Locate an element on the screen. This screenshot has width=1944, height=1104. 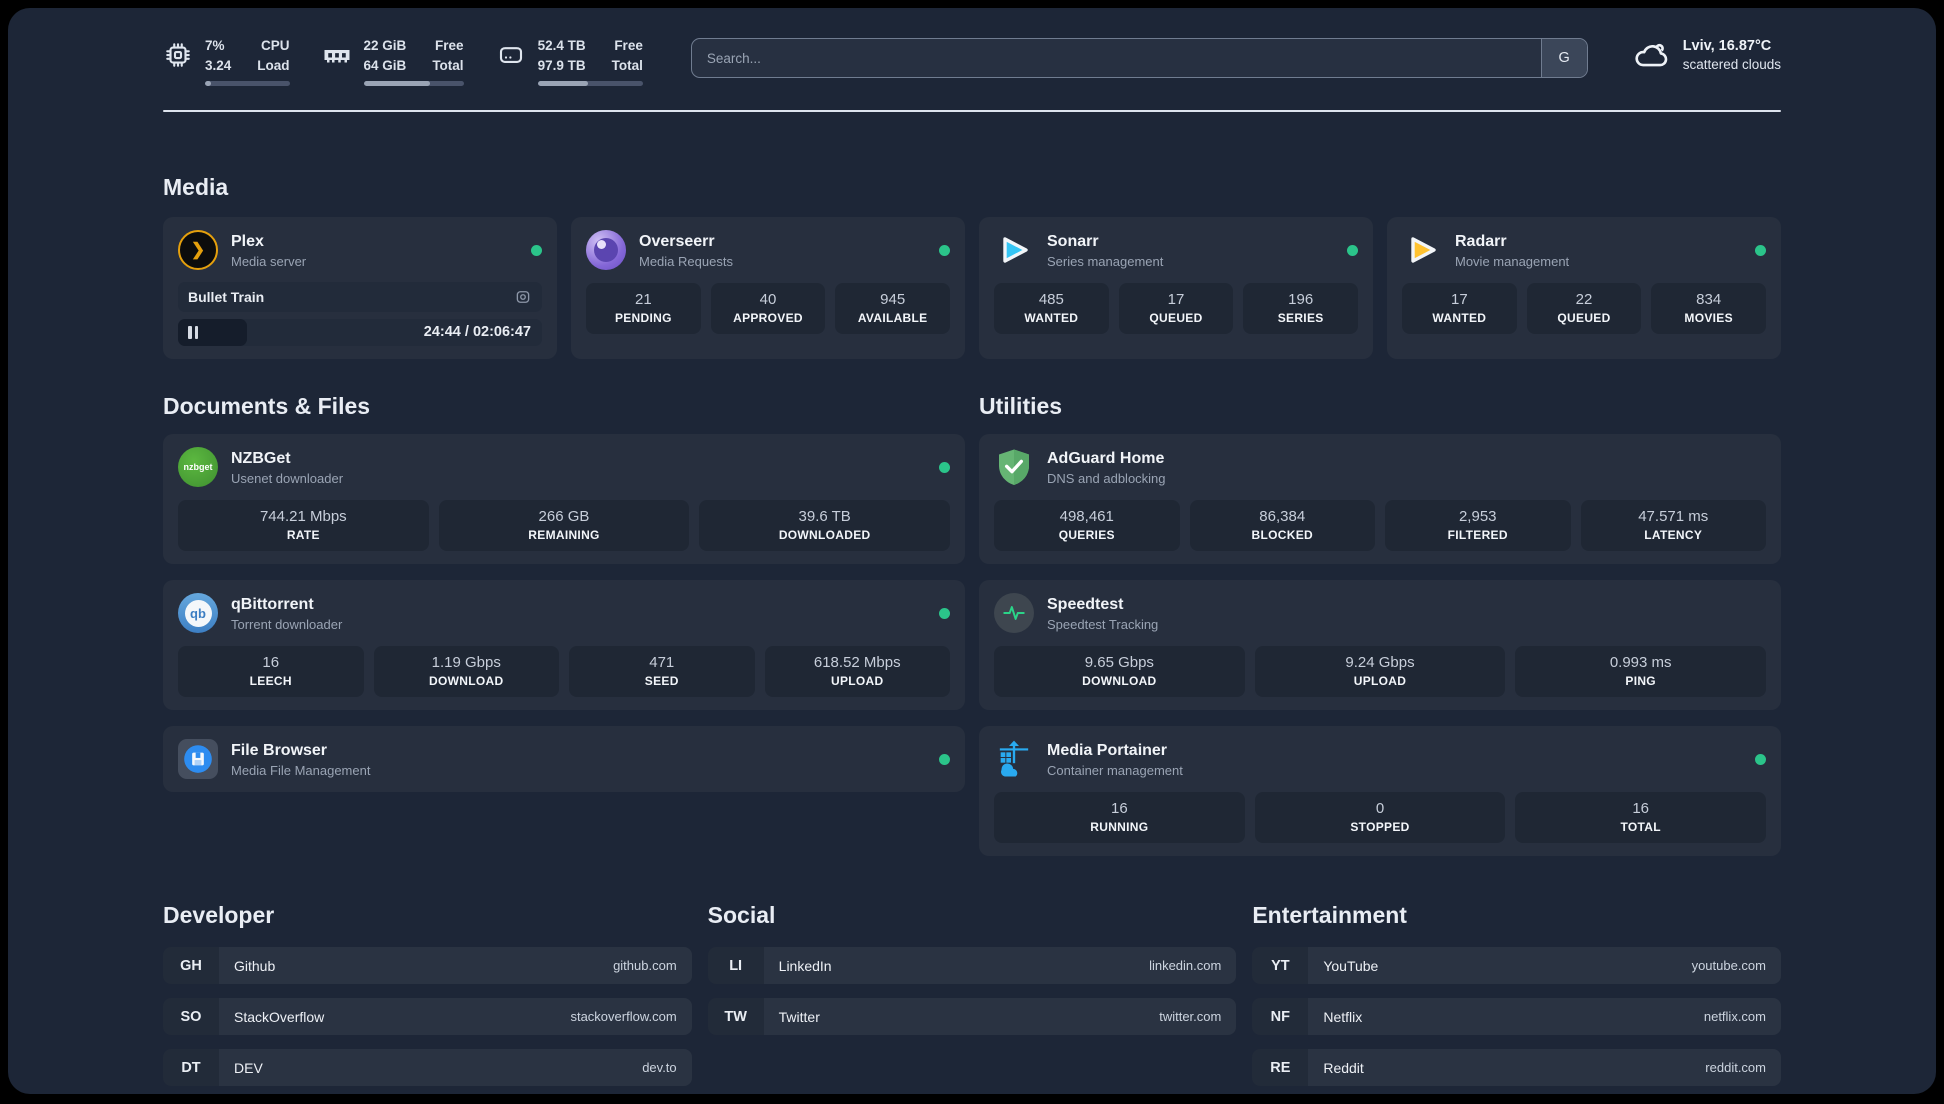
ram-progress-bar is located at coordinates (413, 84).